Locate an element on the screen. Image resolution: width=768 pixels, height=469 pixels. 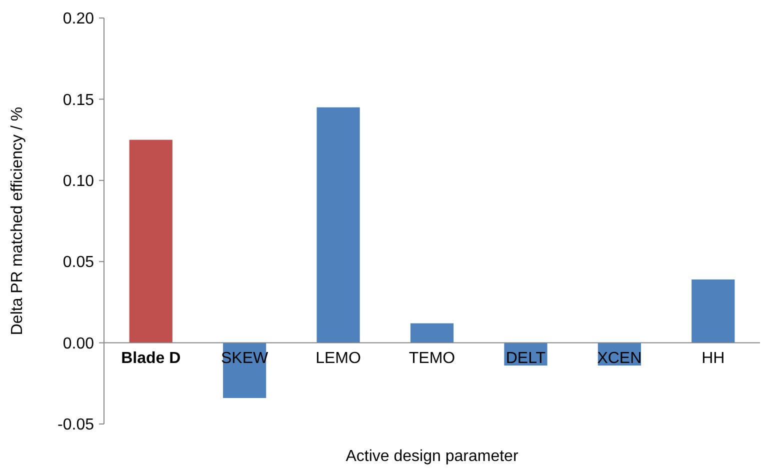
x-tick-label: LEMO is located at coordinates (338, 358).